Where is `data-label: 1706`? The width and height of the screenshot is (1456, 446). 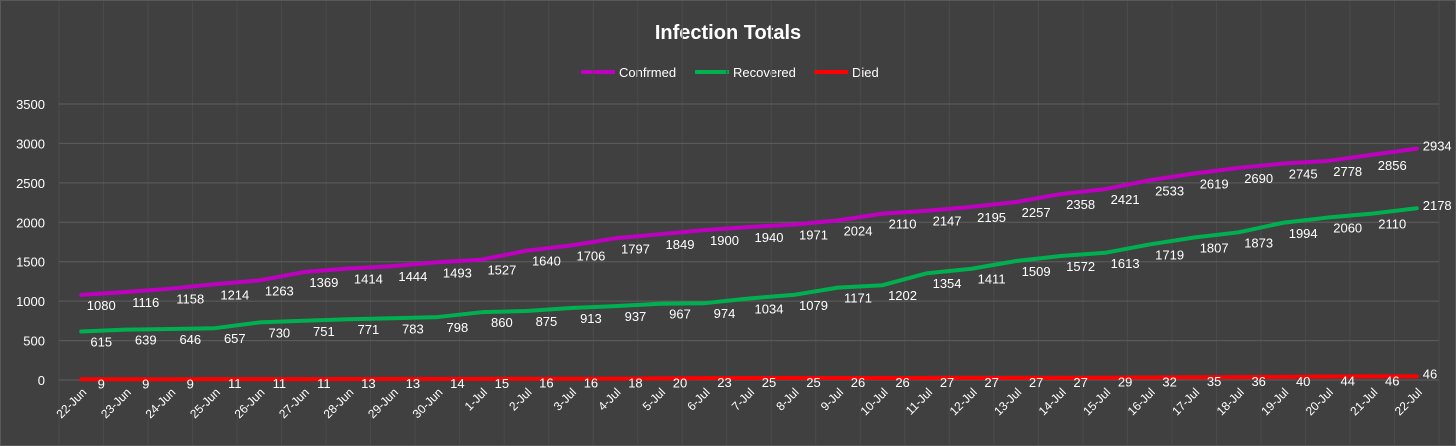
data-label: 1706 is located at coordinates (590, 255).